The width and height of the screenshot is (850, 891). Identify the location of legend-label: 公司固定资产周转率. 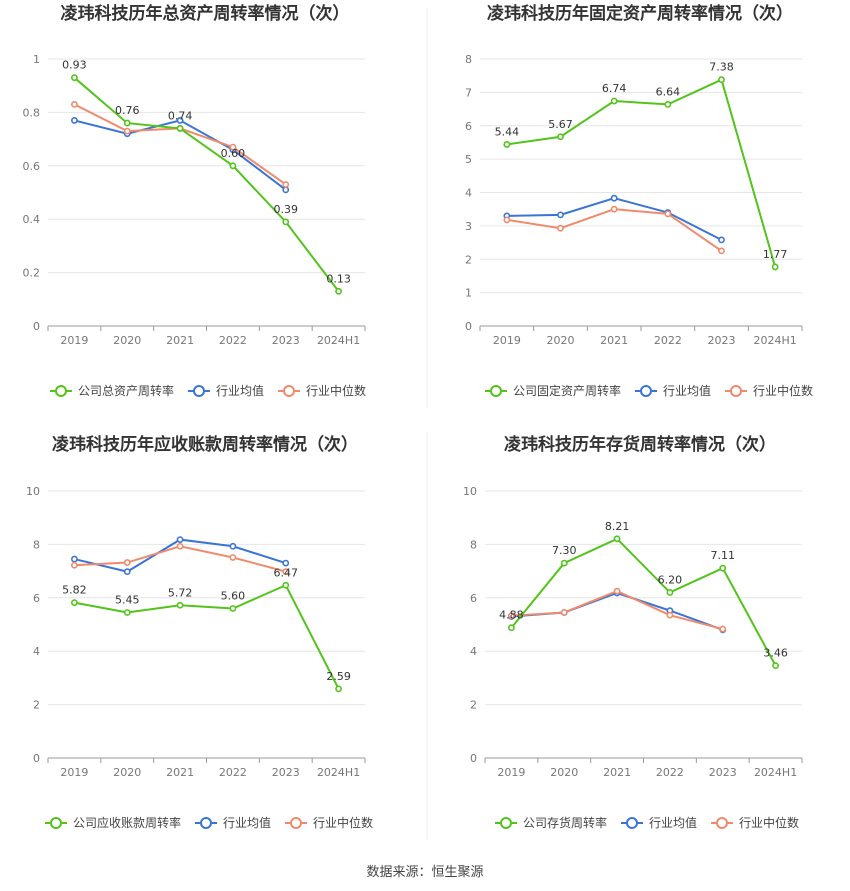
(567, 390).